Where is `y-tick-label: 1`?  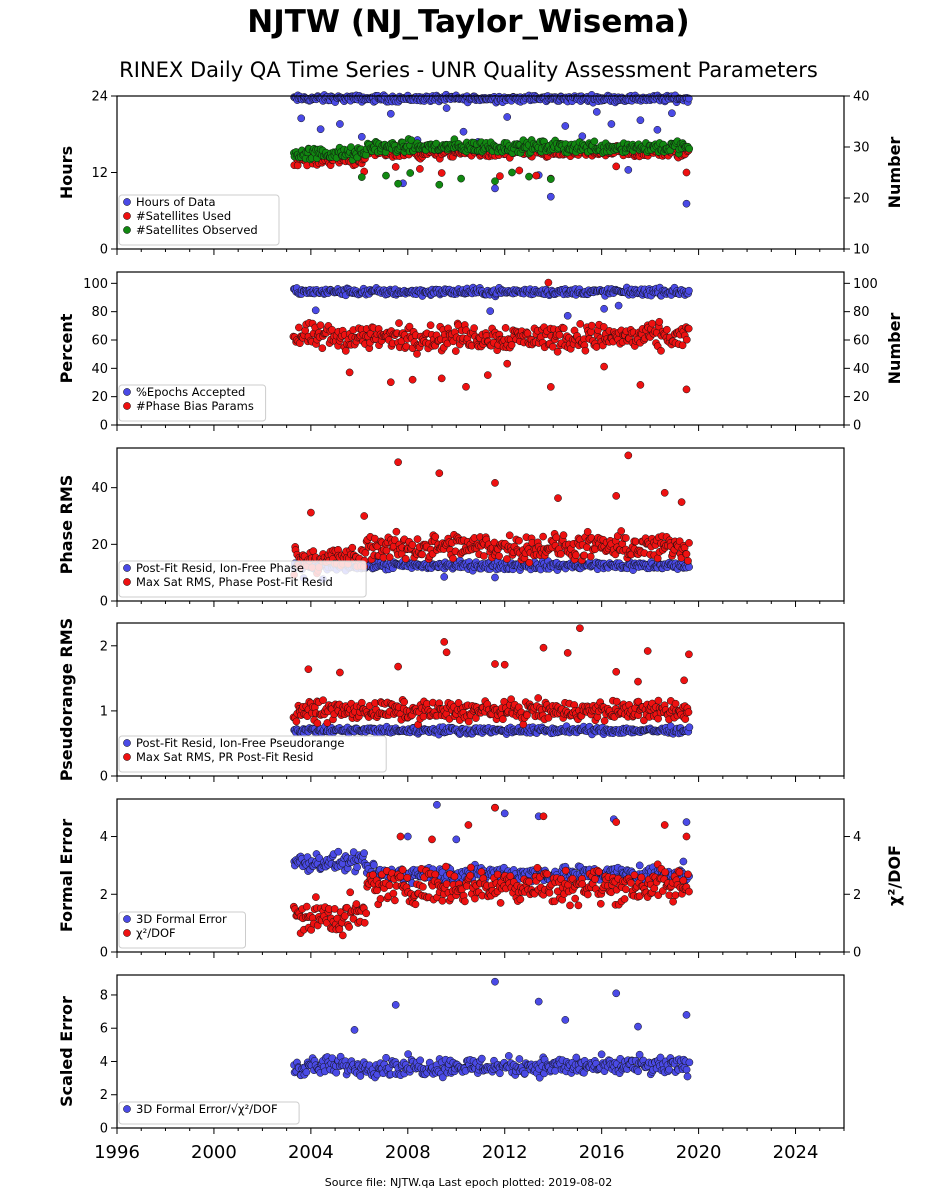 y-tick-label: 1 is located at coordinates (104, 711).